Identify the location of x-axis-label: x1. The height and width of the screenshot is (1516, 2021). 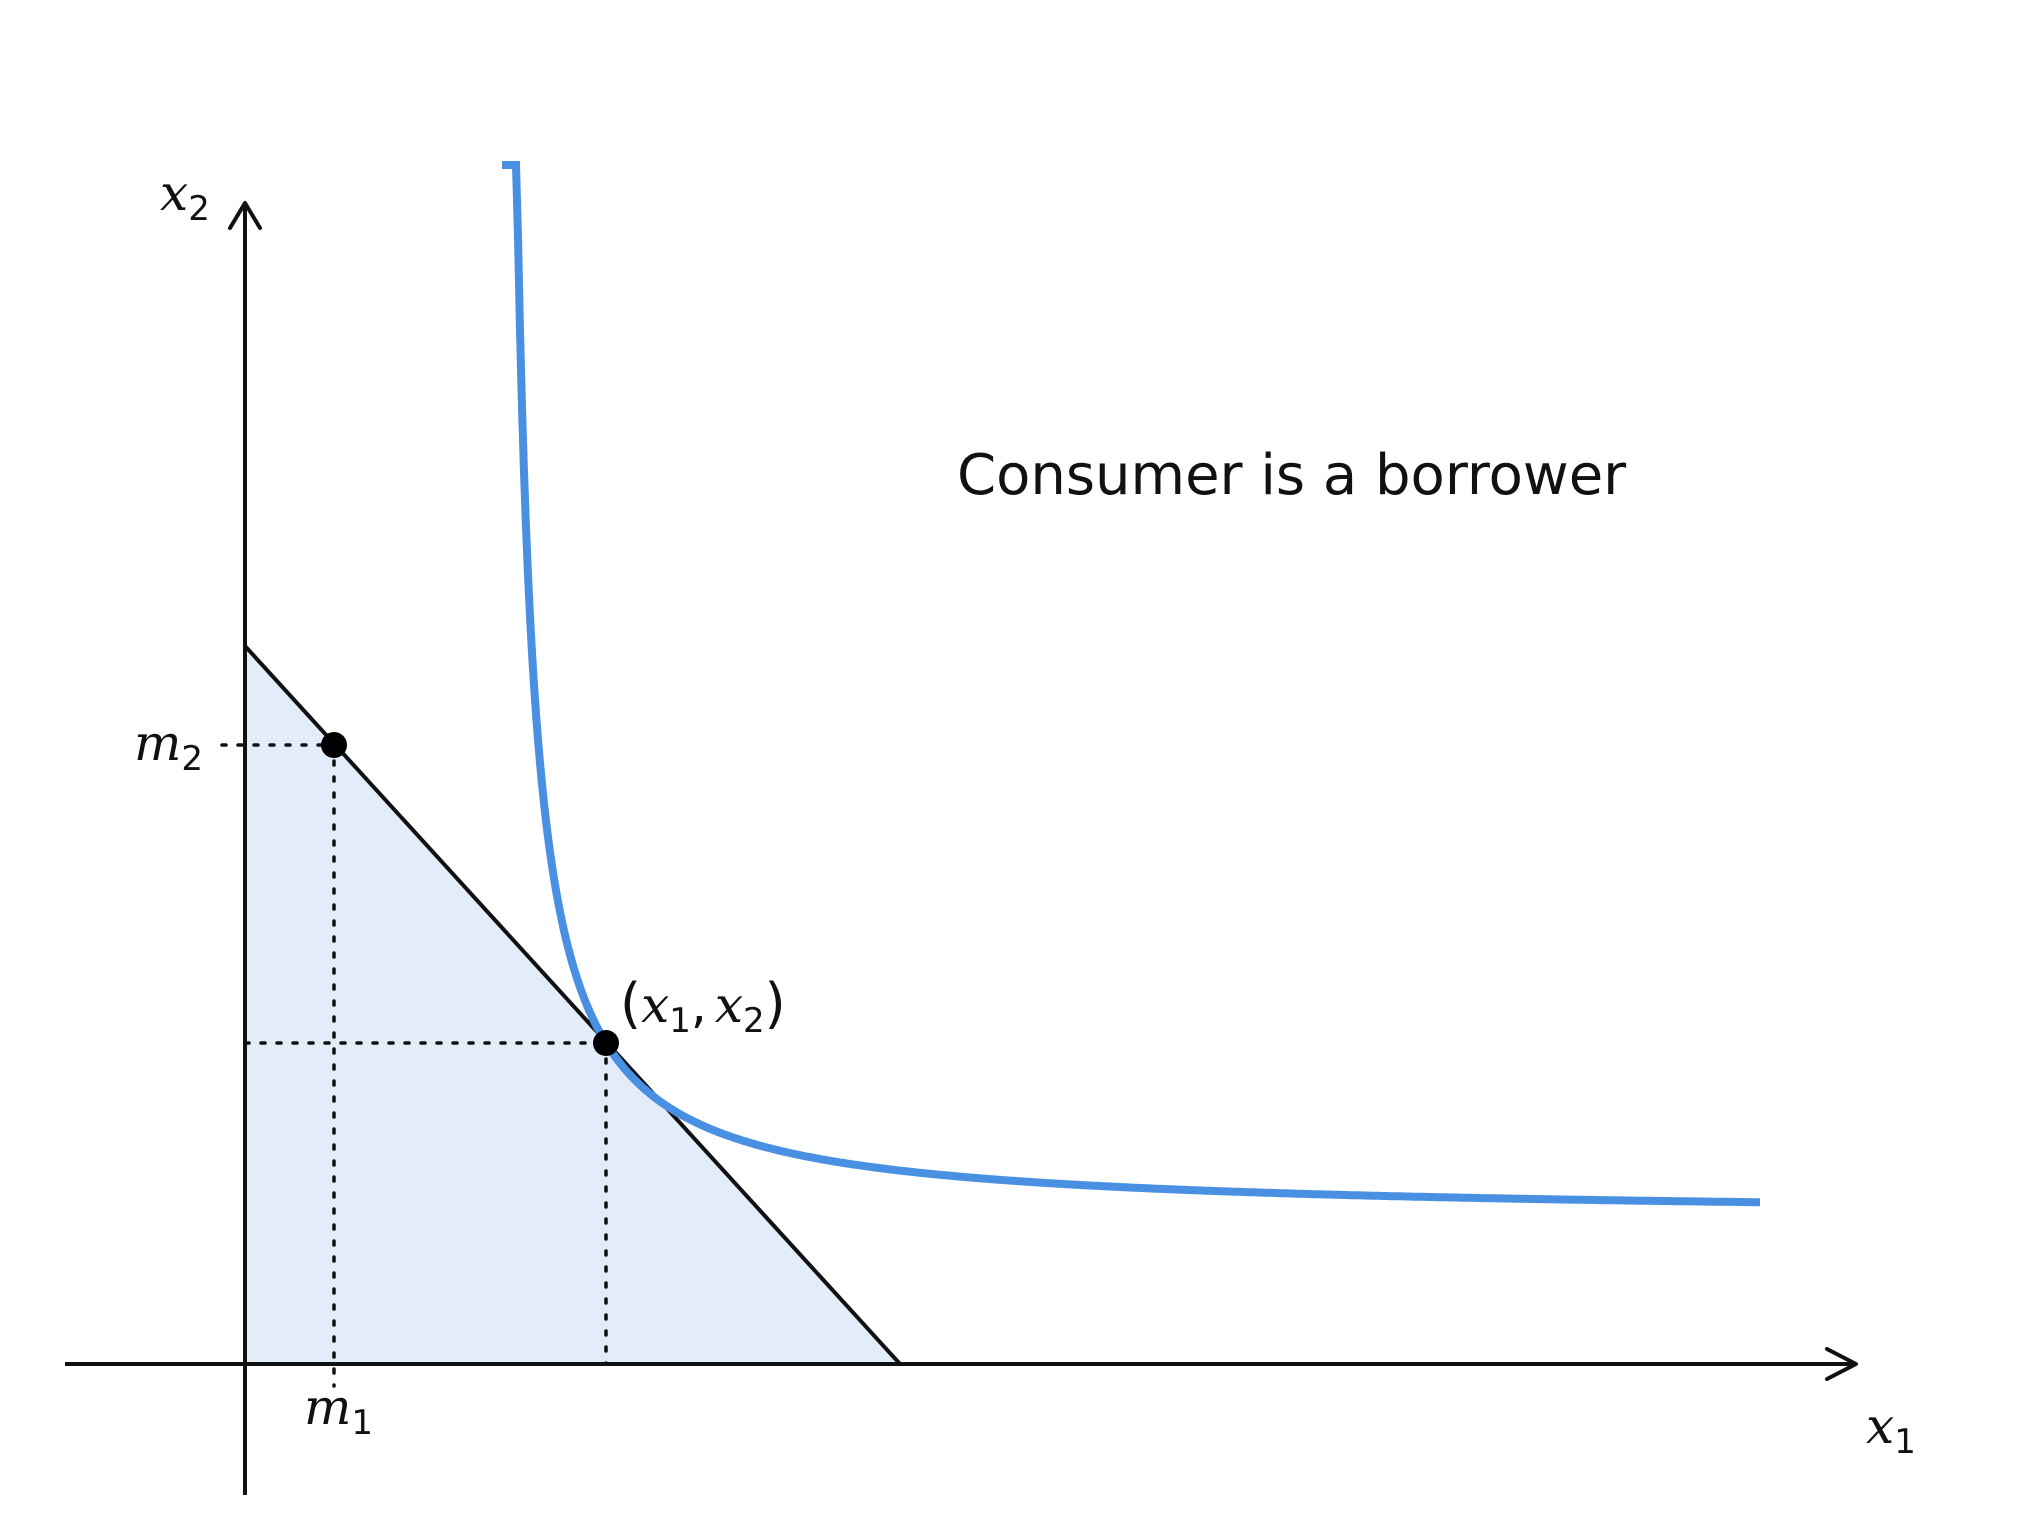
(1891, 1429).